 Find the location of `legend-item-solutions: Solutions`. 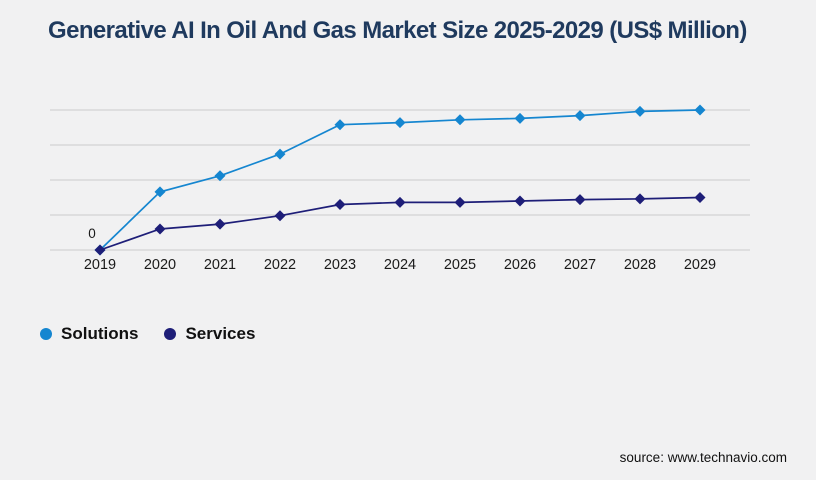

legend-item-solutions: Solutions is located at coordinates (89, 334).